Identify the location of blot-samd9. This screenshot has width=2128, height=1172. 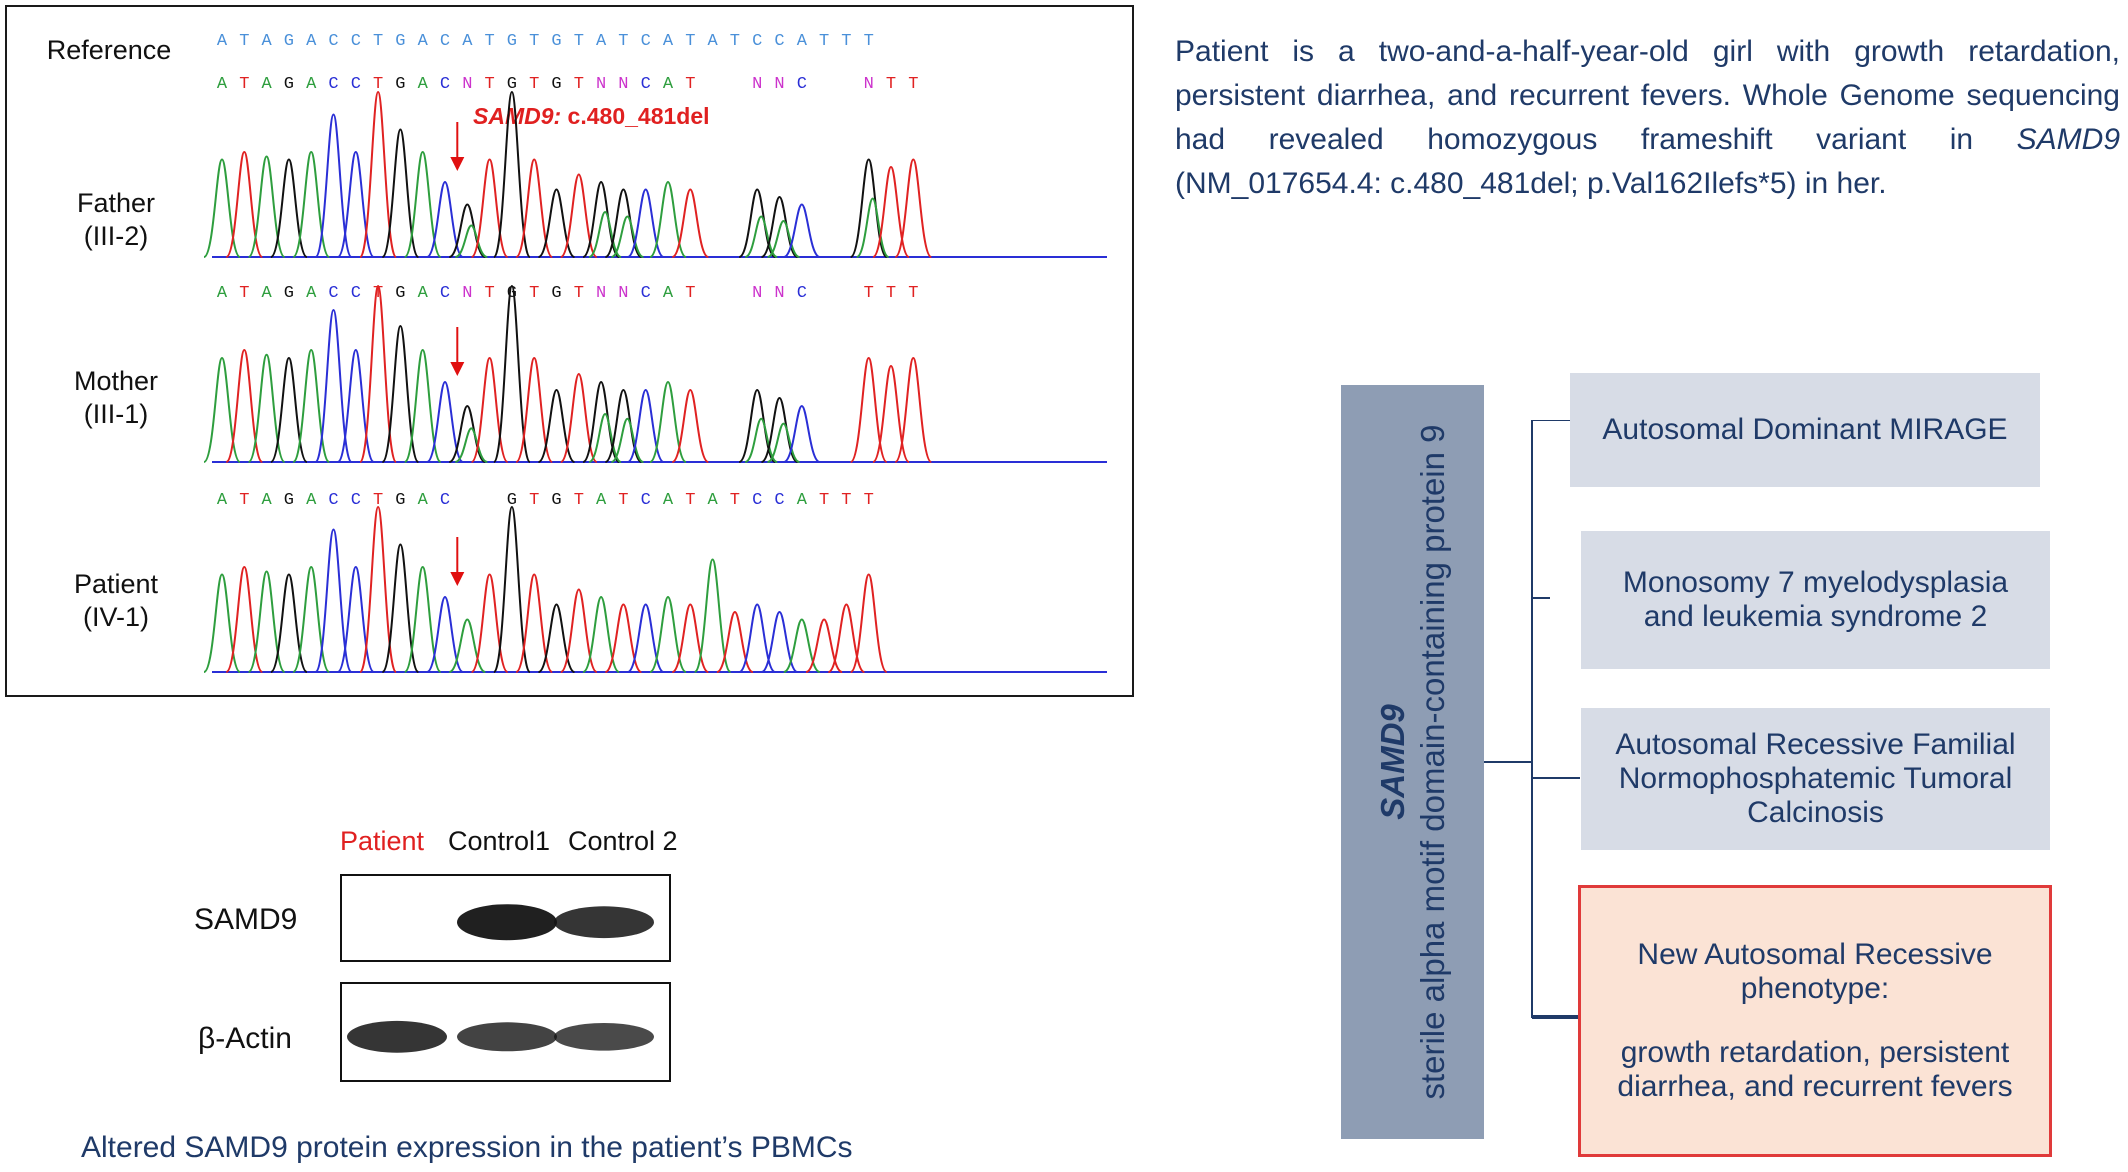
(505, 918).